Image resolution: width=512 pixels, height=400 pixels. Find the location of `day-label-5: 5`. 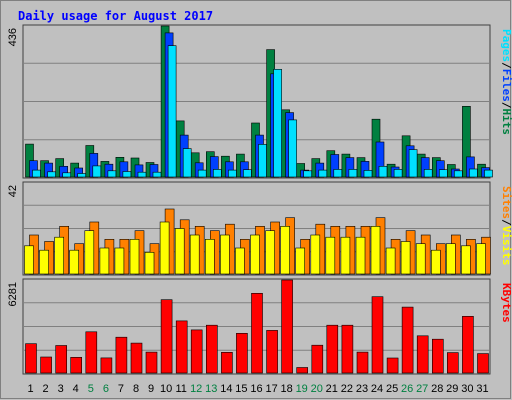

day-label-5: 5 is located at coordinates (91, 389).